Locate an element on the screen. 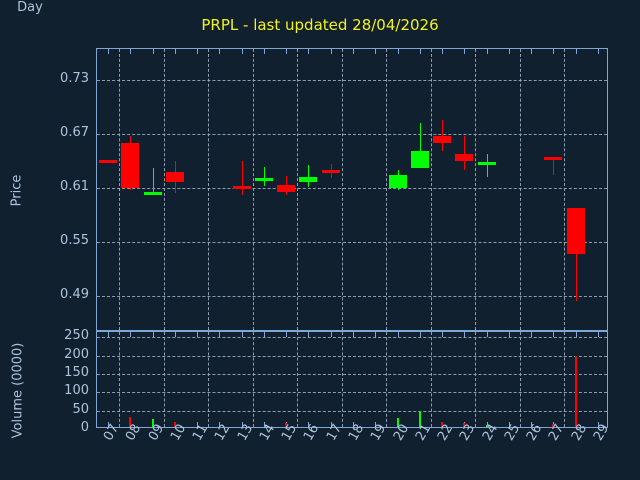 Image resolution: width=640 pixels, height=480 pixels. price-tick-label: 0.61 is located at coordinates (74, 187).